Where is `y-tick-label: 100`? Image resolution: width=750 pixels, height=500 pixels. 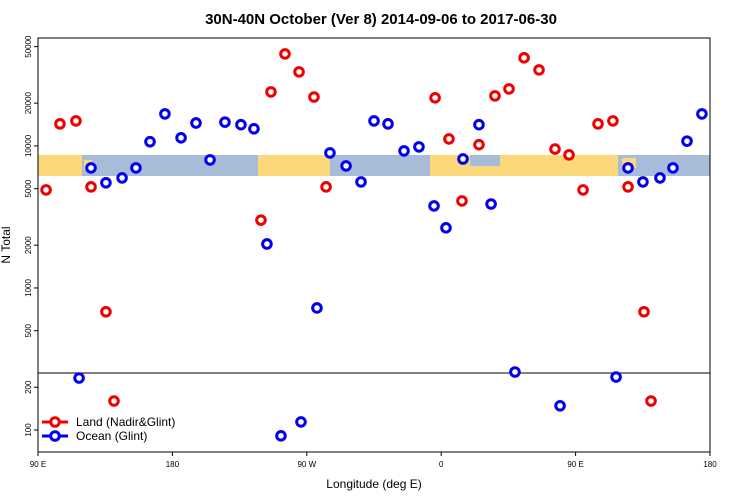
y-tick-label: 100 is located at coordinates (28, 430).